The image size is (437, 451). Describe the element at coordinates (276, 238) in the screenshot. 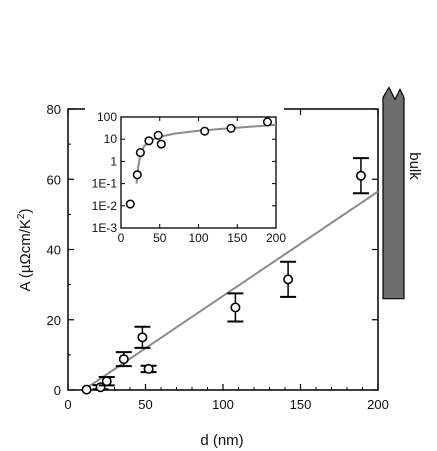

I see `inset-x-tick-label: 200` at that location.